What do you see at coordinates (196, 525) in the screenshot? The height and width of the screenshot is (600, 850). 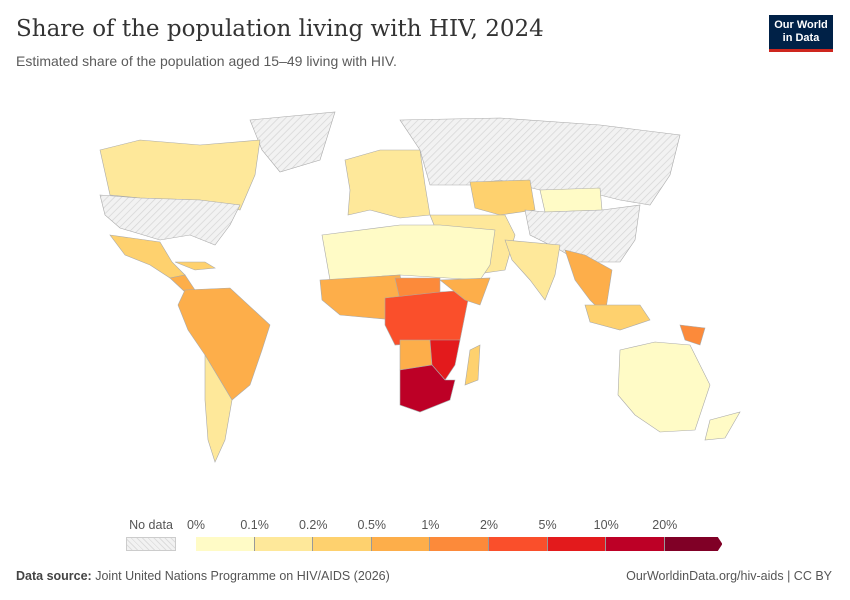 I see `legend-tick-label: 0%` at bounding box center [196, 525].